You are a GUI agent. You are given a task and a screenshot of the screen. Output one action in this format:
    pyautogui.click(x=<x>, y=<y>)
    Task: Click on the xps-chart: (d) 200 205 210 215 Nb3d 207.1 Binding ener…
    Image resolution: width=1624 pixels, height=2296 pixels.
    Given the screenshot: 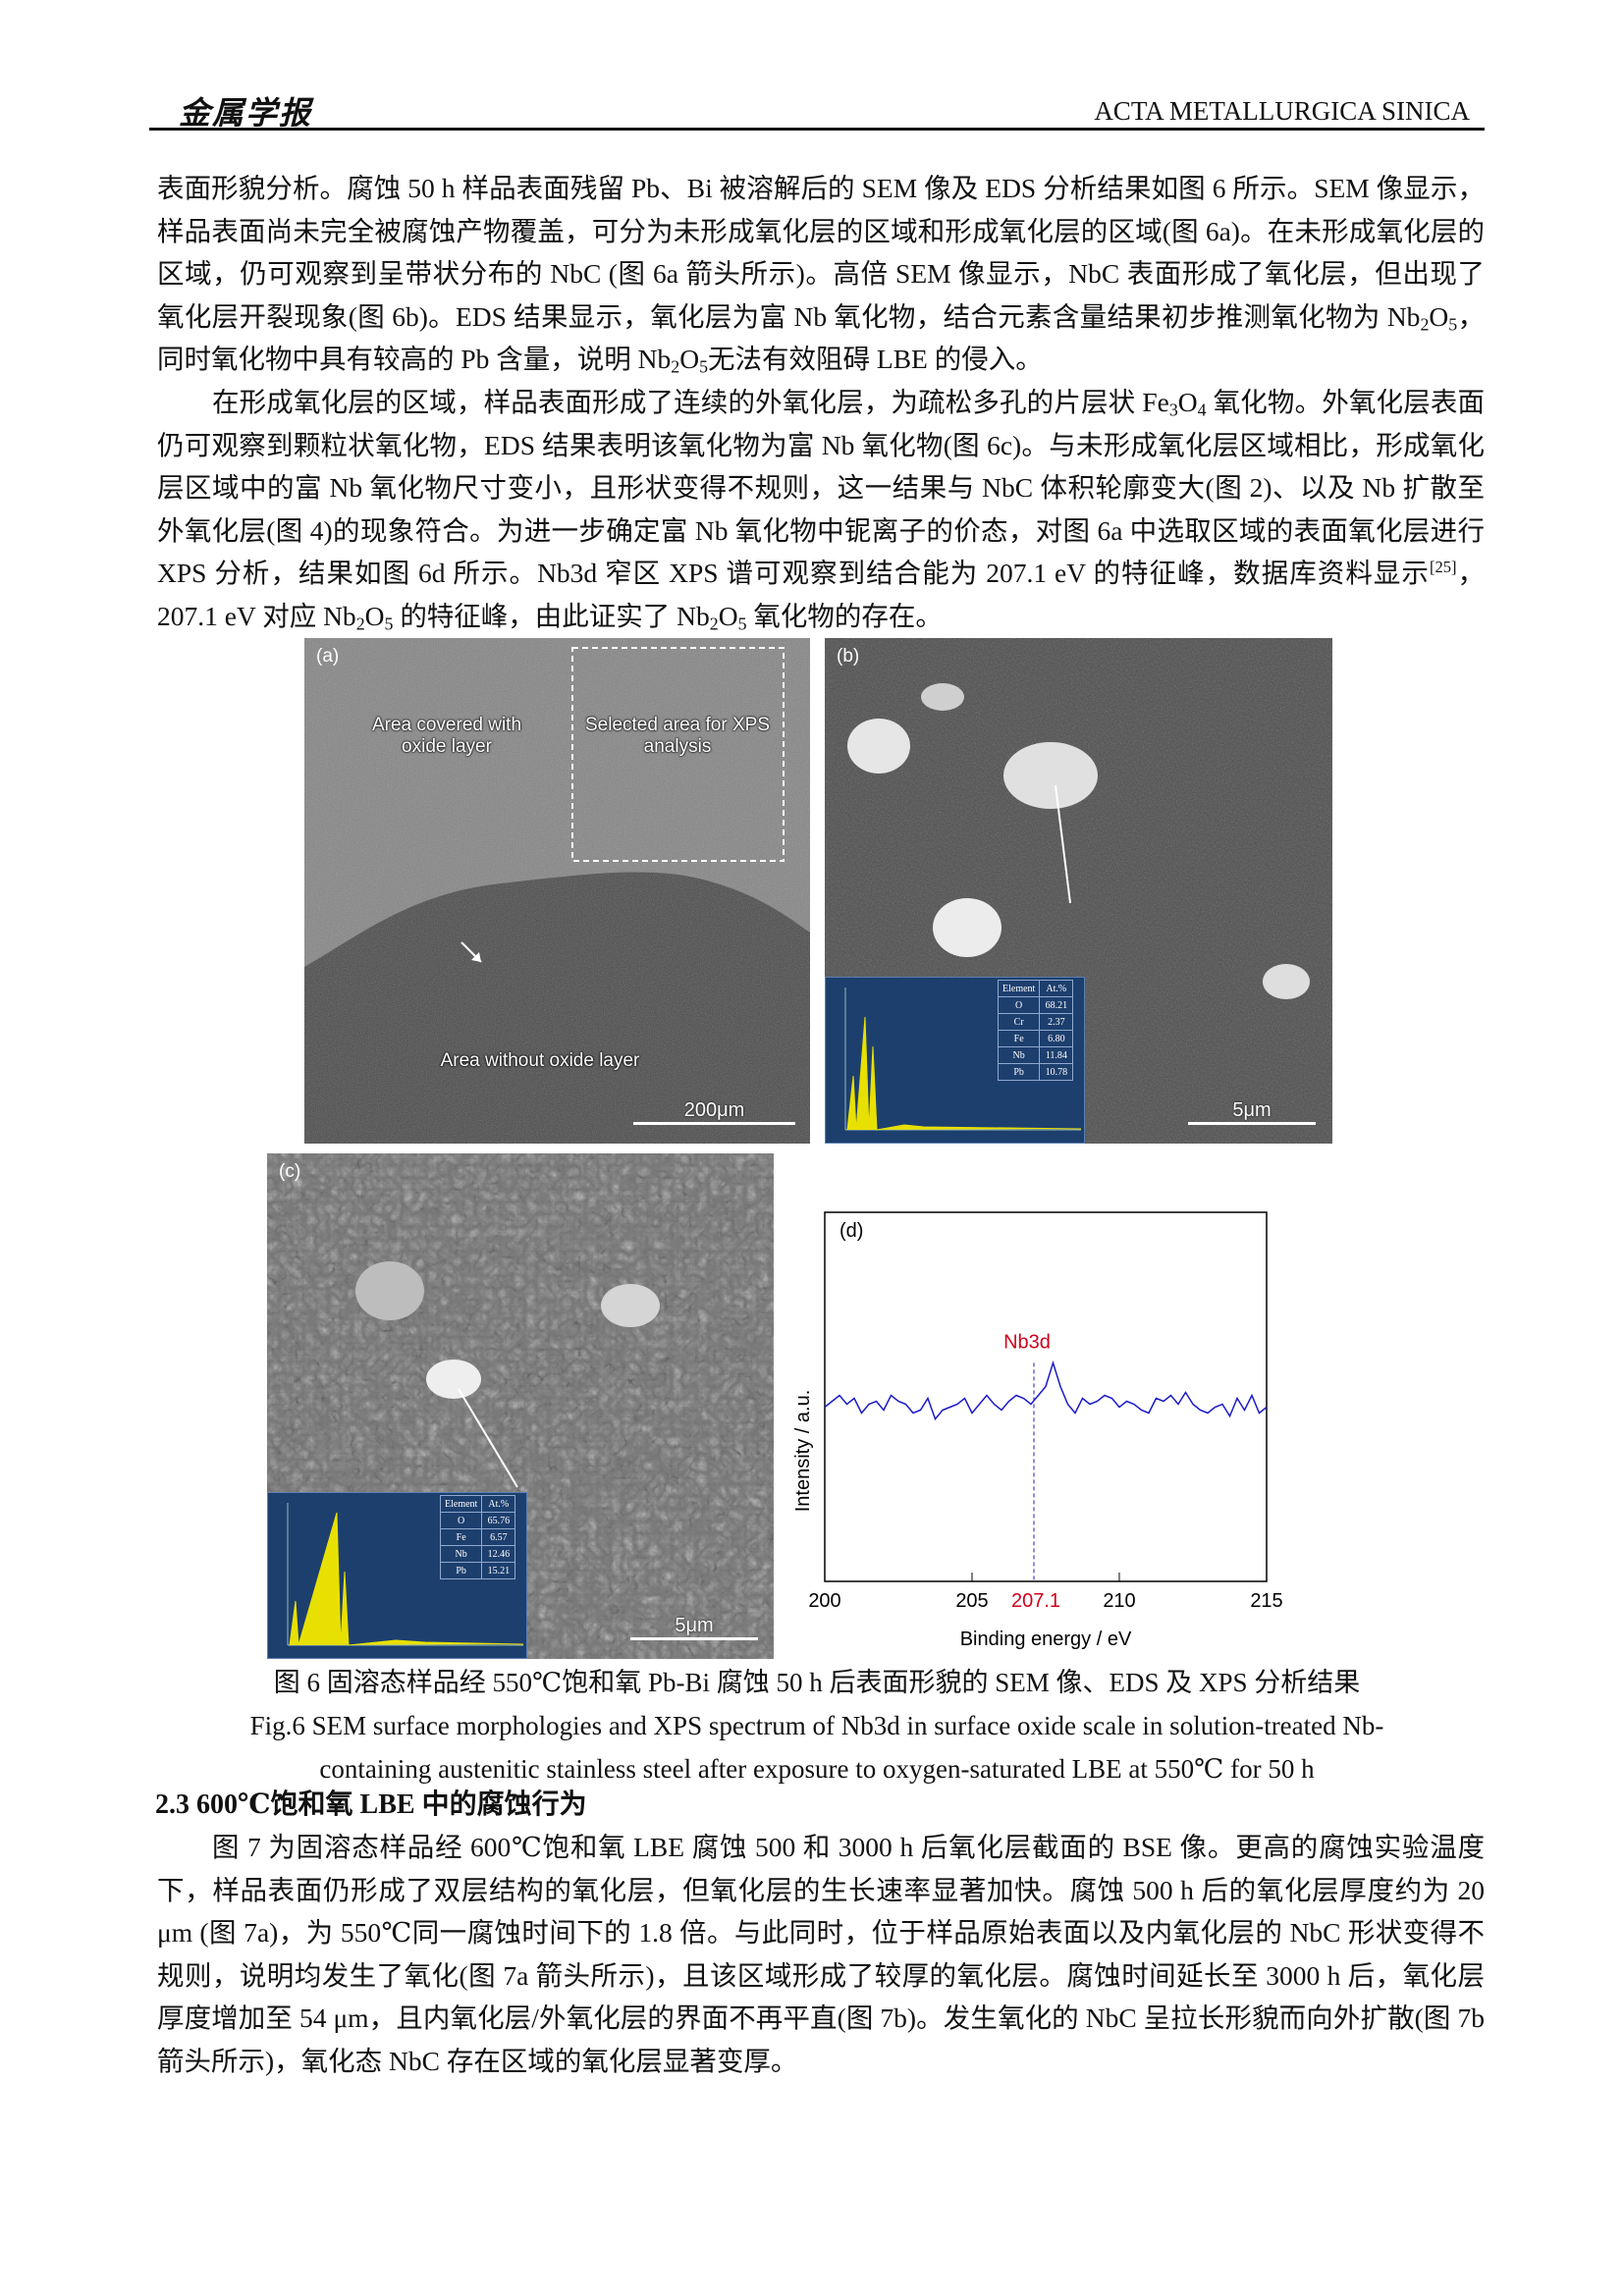 What is the action you would take?
    pyautogui.click(x=1037, y=1430)
    